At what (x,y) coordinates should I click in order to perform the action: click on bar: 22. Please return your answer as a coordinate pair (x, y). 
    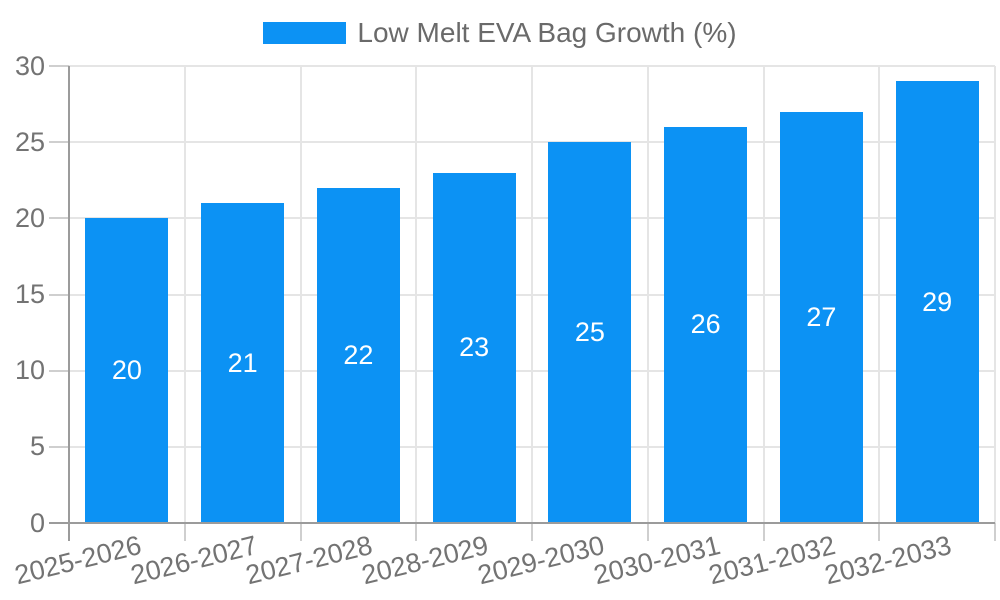
    Looking at the image, I should click on (358, 355).